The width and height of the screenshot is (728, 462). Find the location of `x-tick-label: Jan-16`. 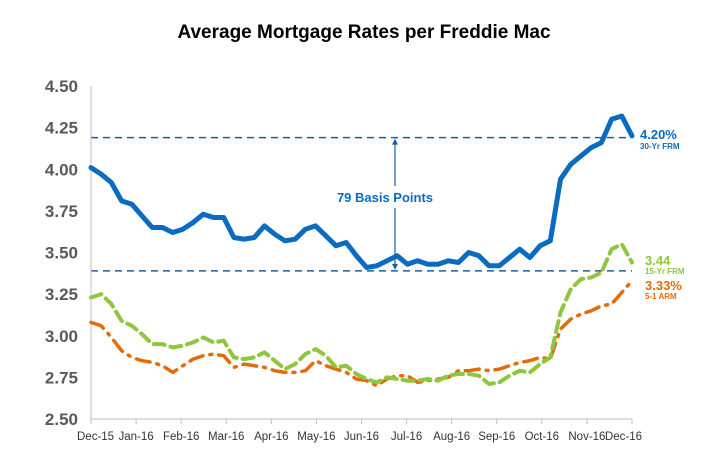

x-tick-label: Jan-16 is located at coordinates (135, 437).